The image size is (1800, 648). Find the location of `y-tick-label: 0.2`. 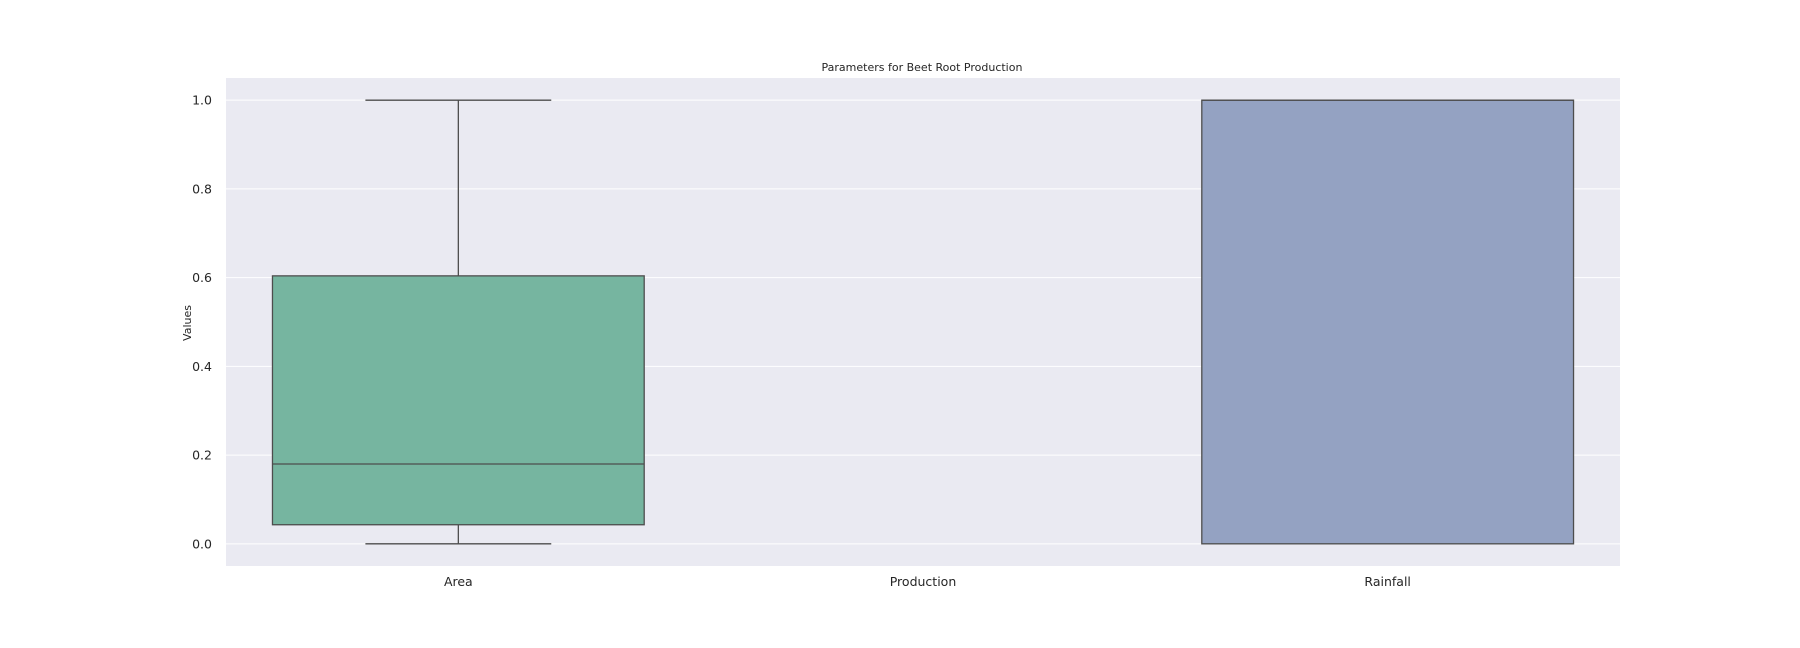

y-tick-label: 0.2 is located at coordinates (202, 455).